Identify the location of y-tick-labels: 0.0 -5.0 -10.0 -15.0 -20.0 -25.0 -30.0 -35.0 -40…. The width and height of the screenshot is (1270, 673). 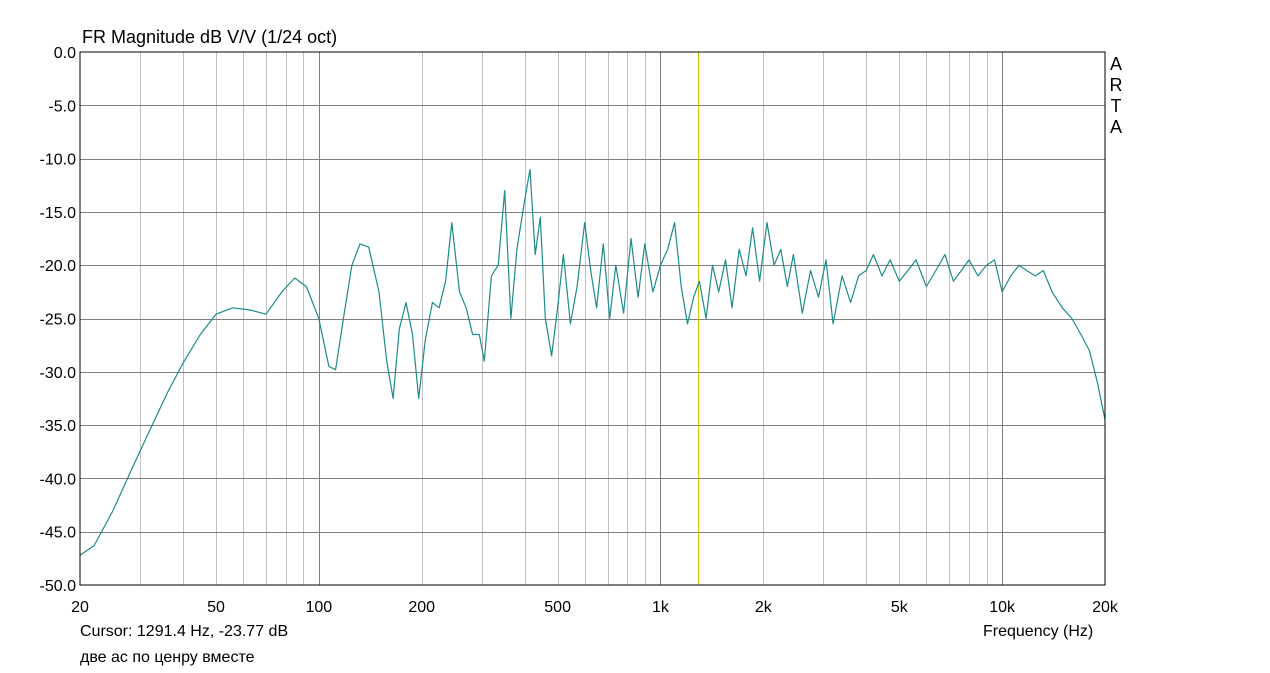
(58, 320).